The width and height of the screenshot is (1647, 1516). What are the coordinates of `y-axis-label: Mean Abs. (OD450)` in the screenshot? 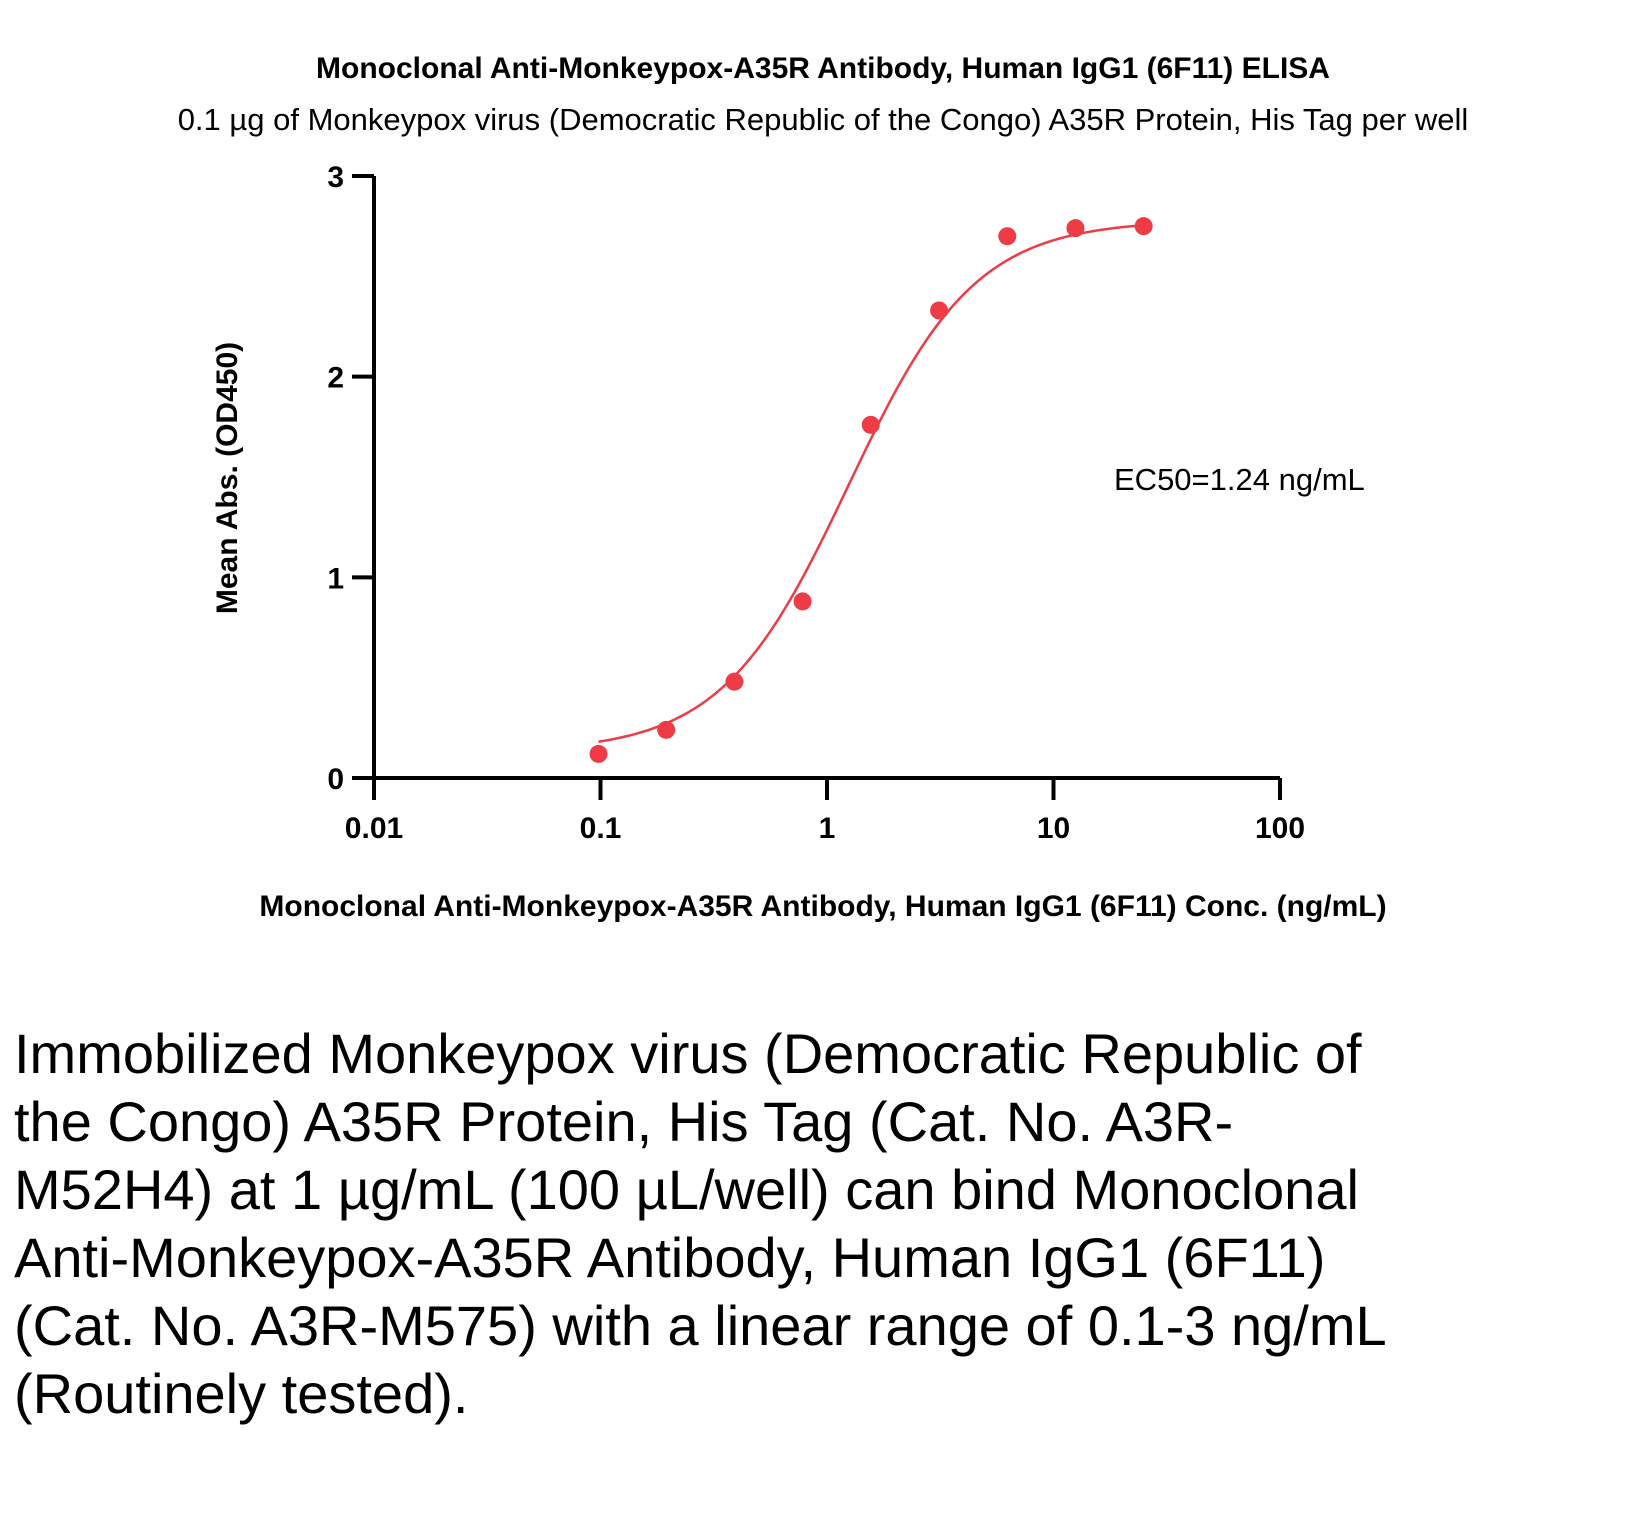 It's located at (227, 478).